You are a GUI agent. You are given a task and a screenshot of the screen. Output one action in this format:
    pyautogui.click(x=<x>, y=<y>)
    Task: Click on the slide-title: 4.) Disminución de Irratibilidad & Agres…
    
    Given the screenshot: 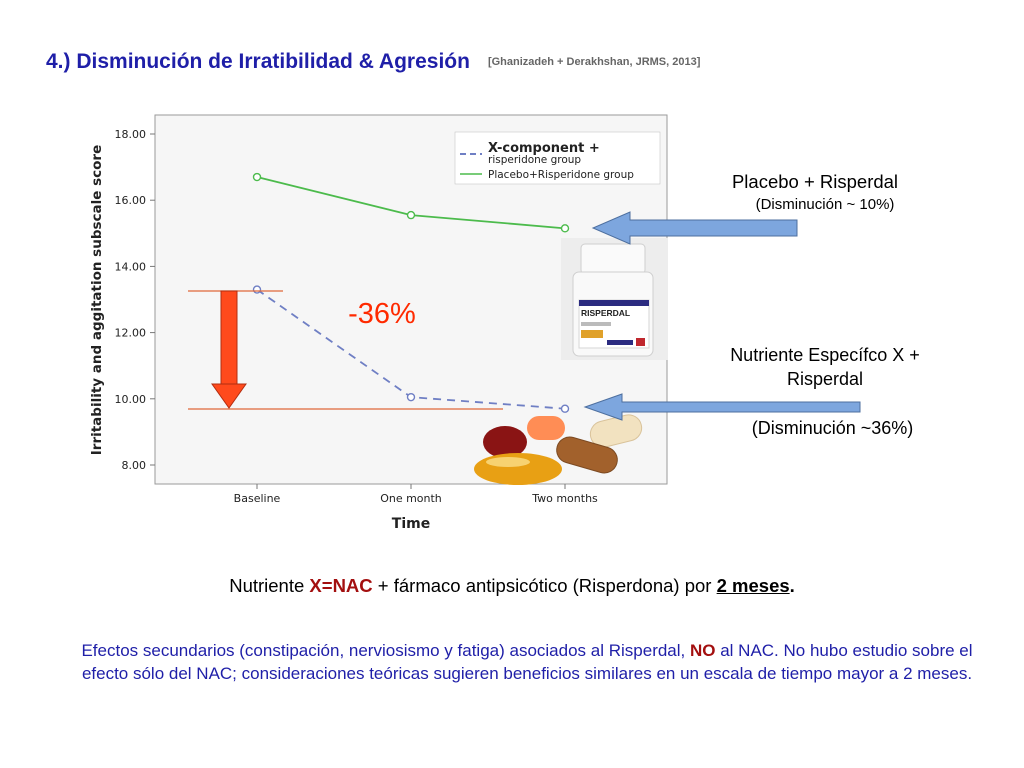 What is the action you would take?
    pyautogui.click(x=373, y=62)
    